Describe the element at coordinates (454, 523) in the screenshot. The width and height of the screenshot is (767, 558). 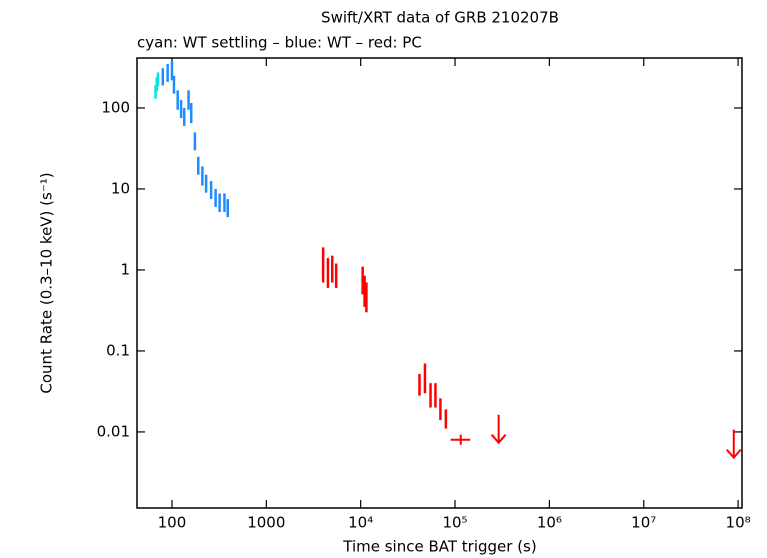
I see `x-tick-label: 10⁵` at that location.